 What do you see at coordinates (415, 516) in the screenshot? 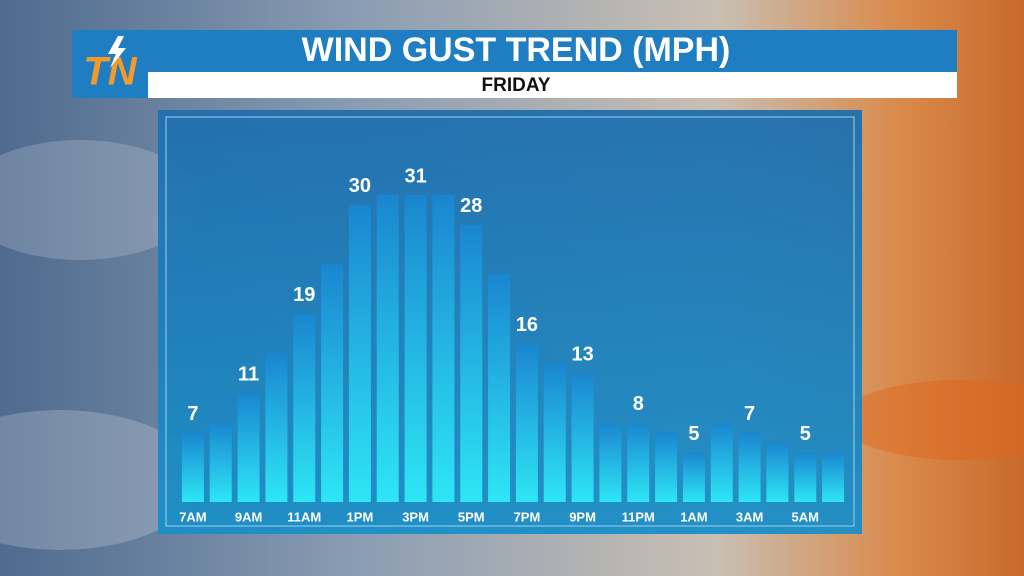
I see `x-tick-label: 3PM` at bounding box center [415, 516].